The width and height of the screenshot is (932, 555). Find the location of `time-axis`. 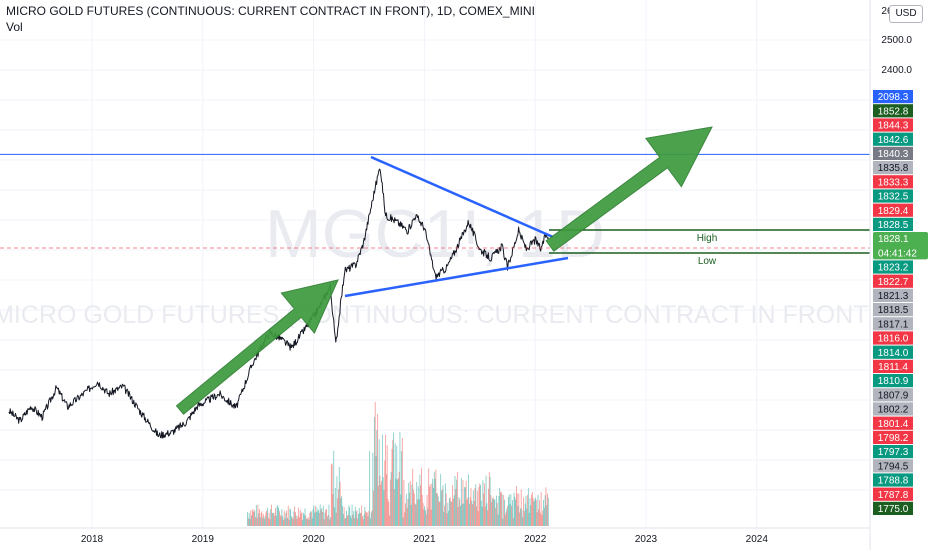

time-axis is located at coordinates (435, 539).